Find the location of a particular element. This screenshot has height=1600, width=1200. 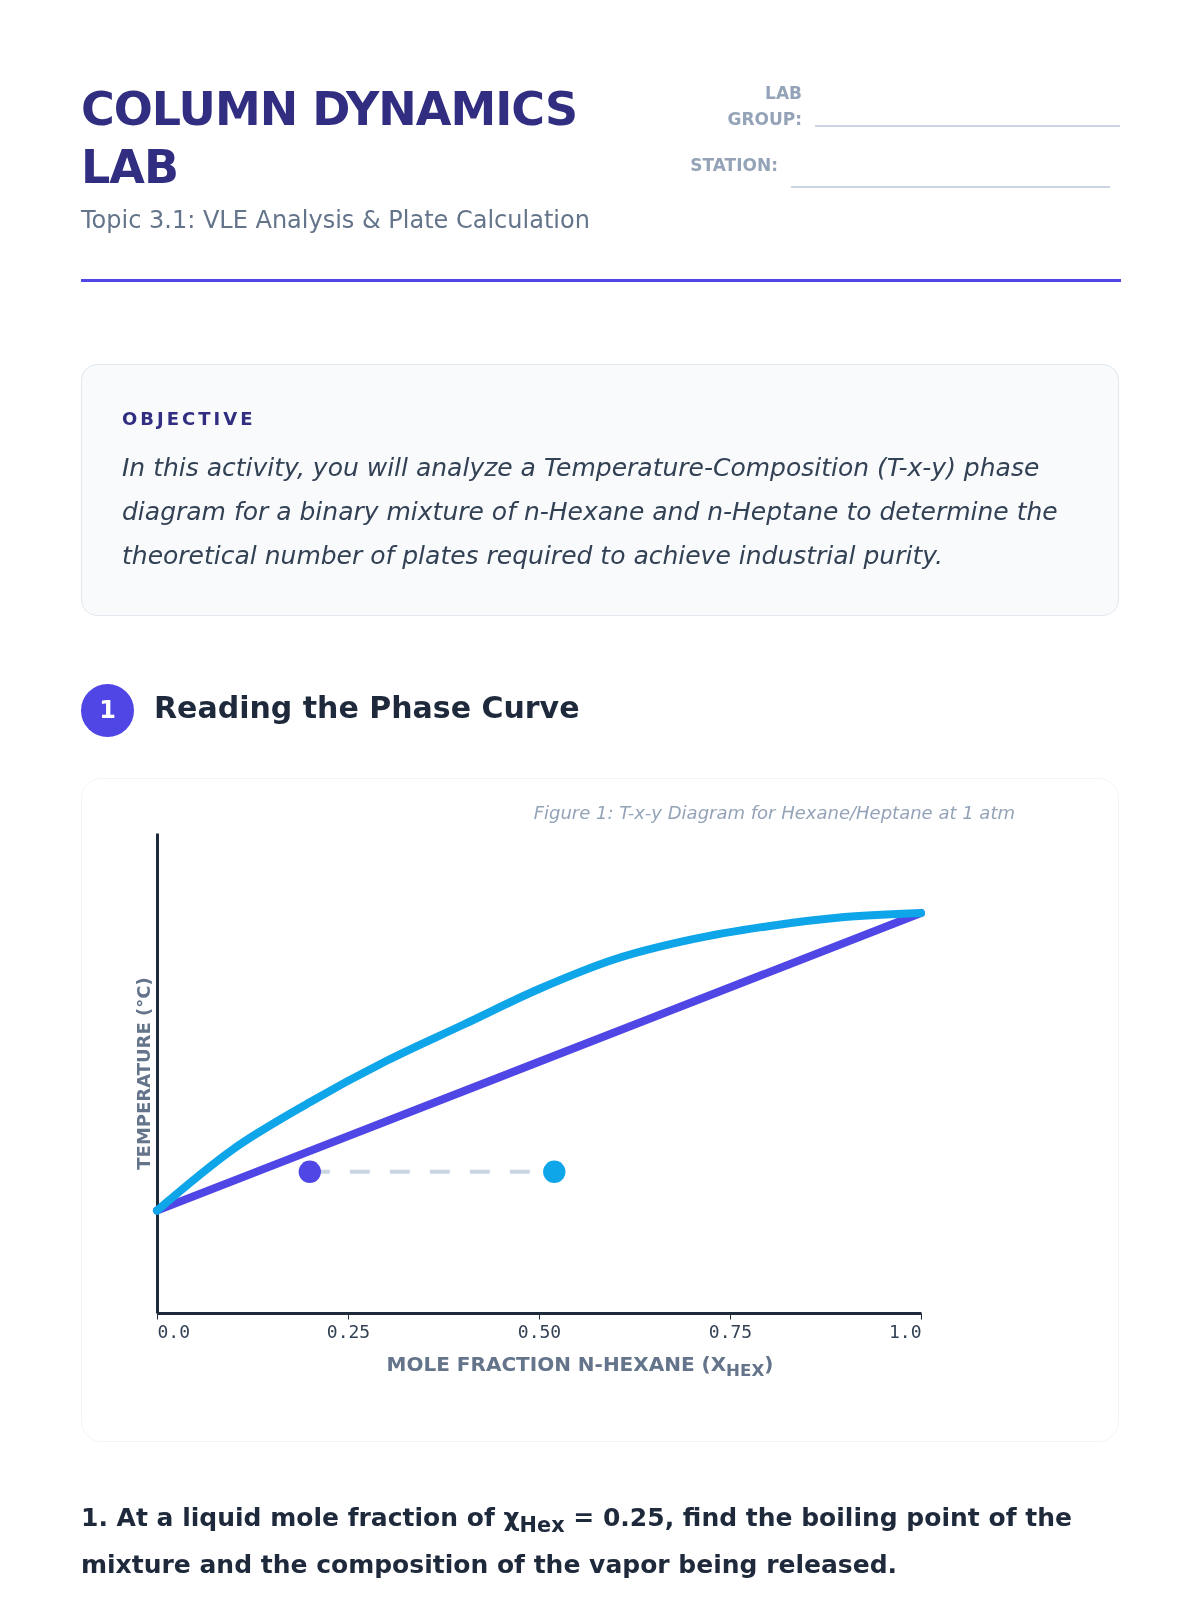

chart-title: Figure 1: T-x-y Diagram for Hexane/Heptane at 1 atm is located at coordinates (774, 812).